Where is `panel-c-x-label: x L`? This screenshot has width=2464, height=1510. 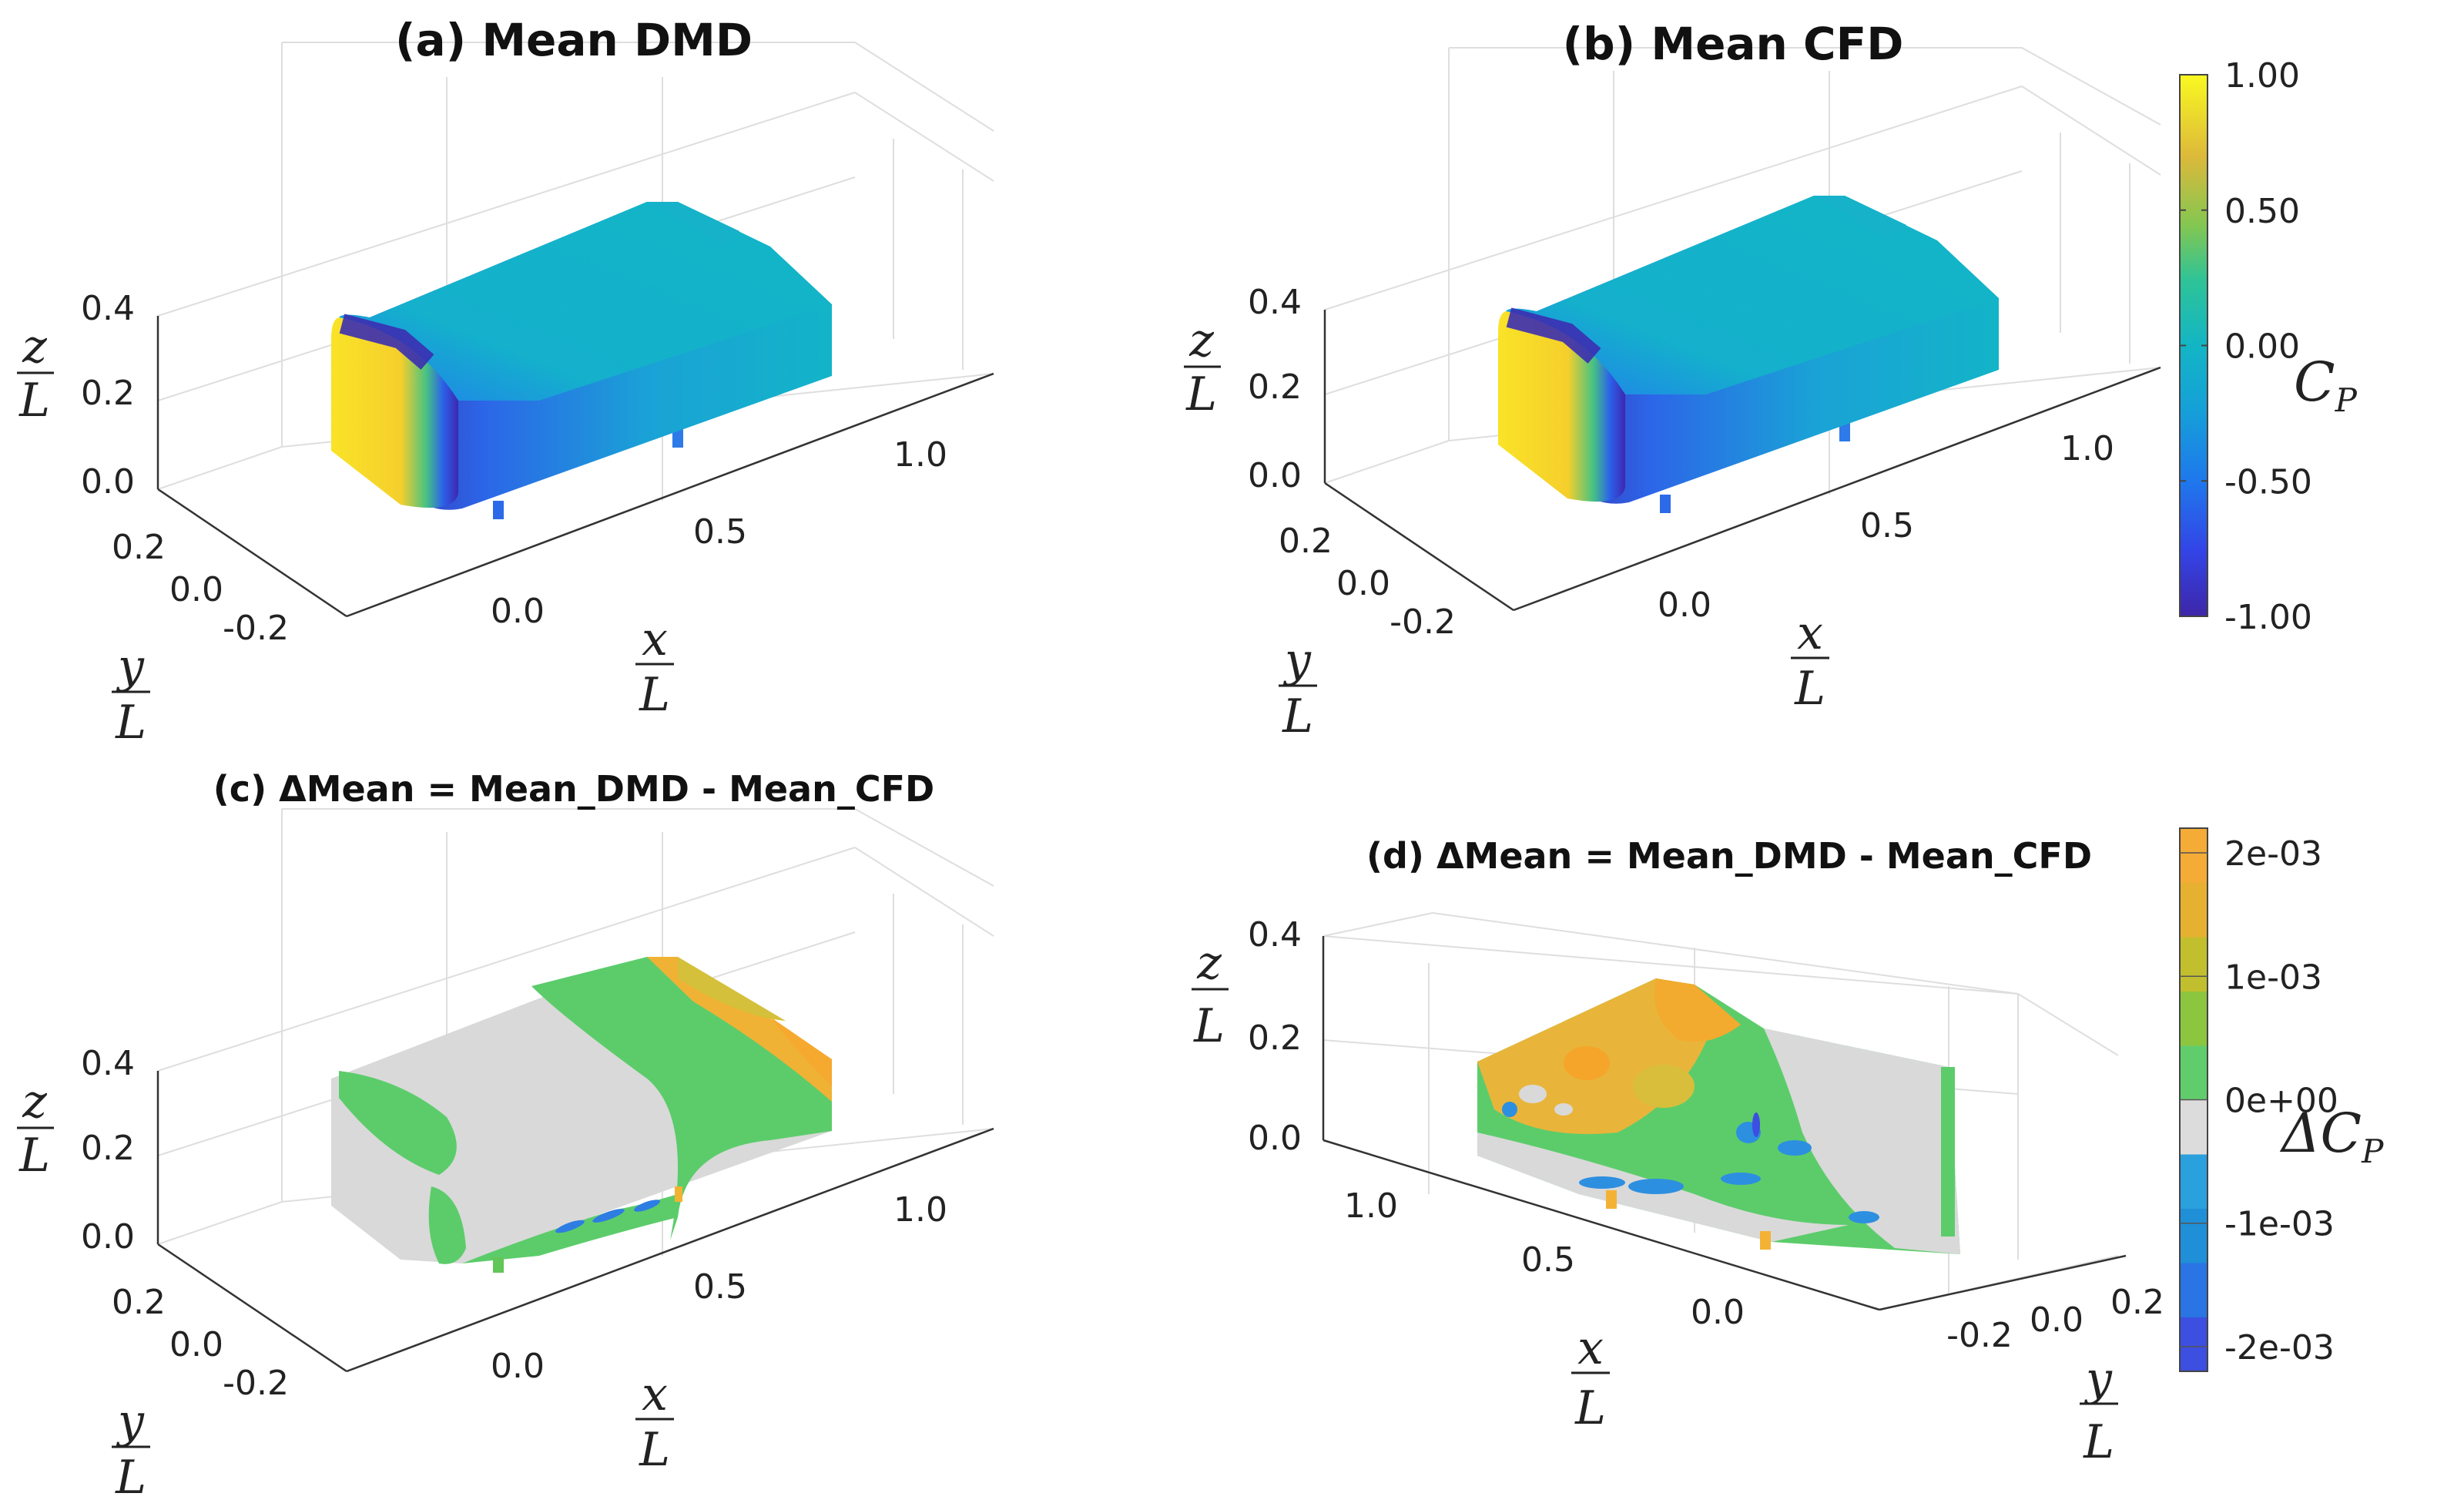
panel-c-x-label: x L is located at coordinates (654, 1422).